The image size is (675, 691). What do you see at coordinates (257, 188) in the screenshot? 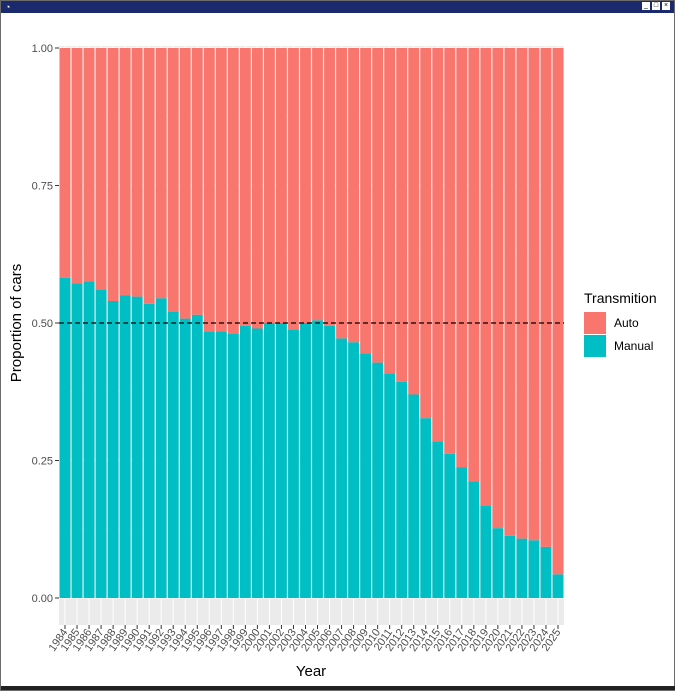
I see `bar-auto-2000` at bounding box center [257, 188].